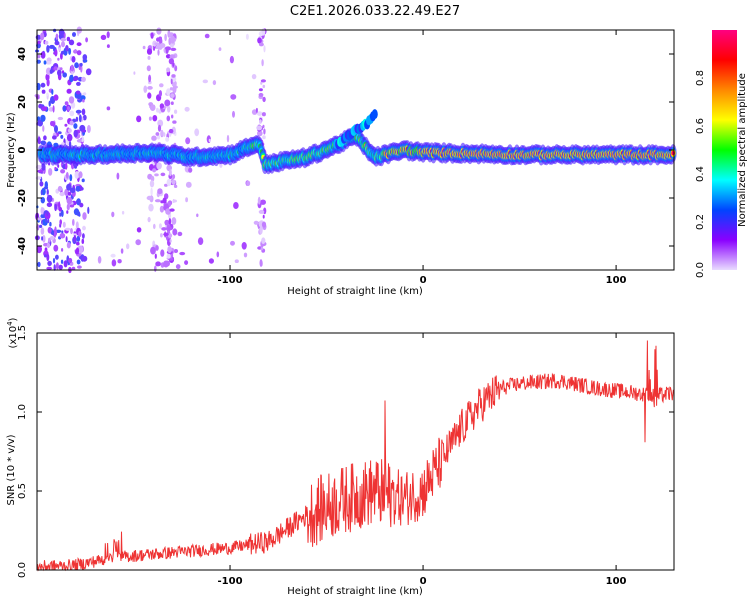 This screenshot has height=600, width=750. Describe the element at coordinates (616, 581) in the screenshot. I see `snr-xtick-label: 100` at that location.